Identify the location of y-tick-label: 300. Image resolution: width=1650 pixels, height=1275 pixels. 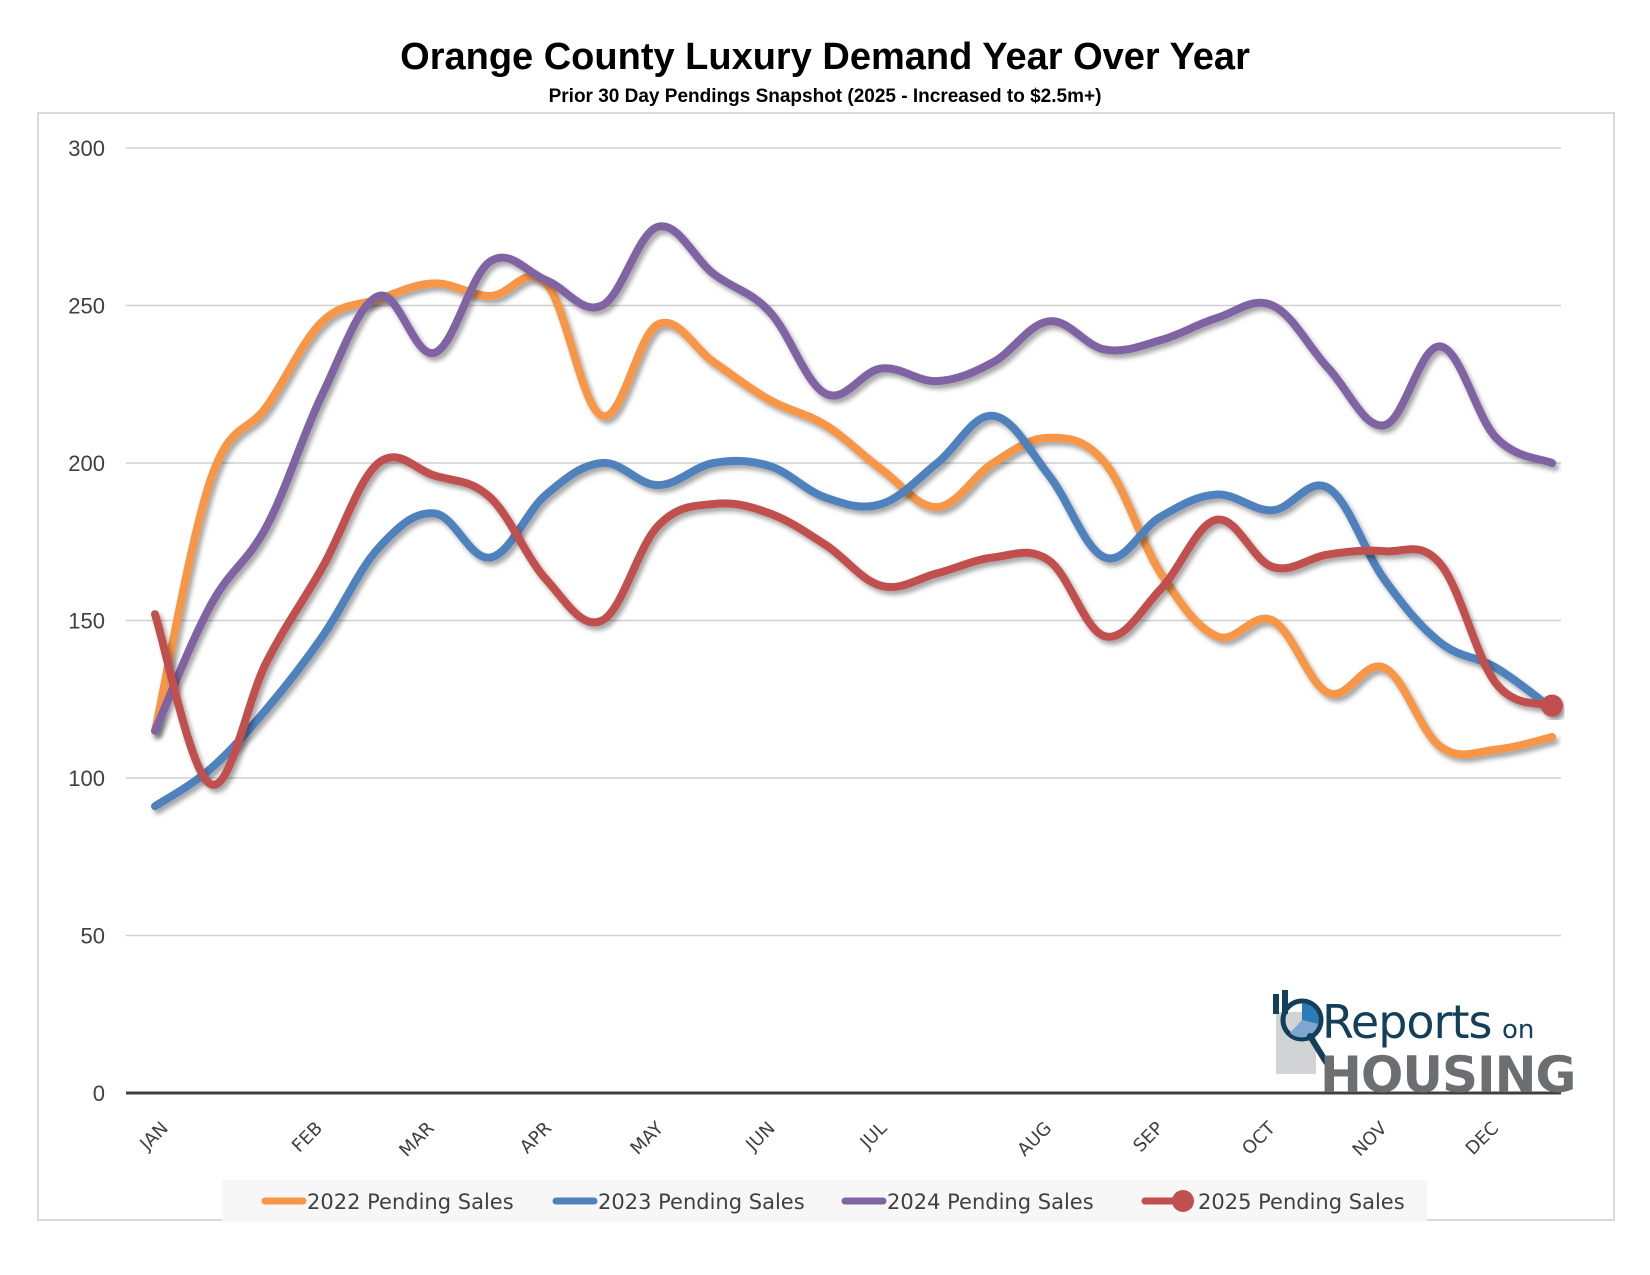
(86, 148).